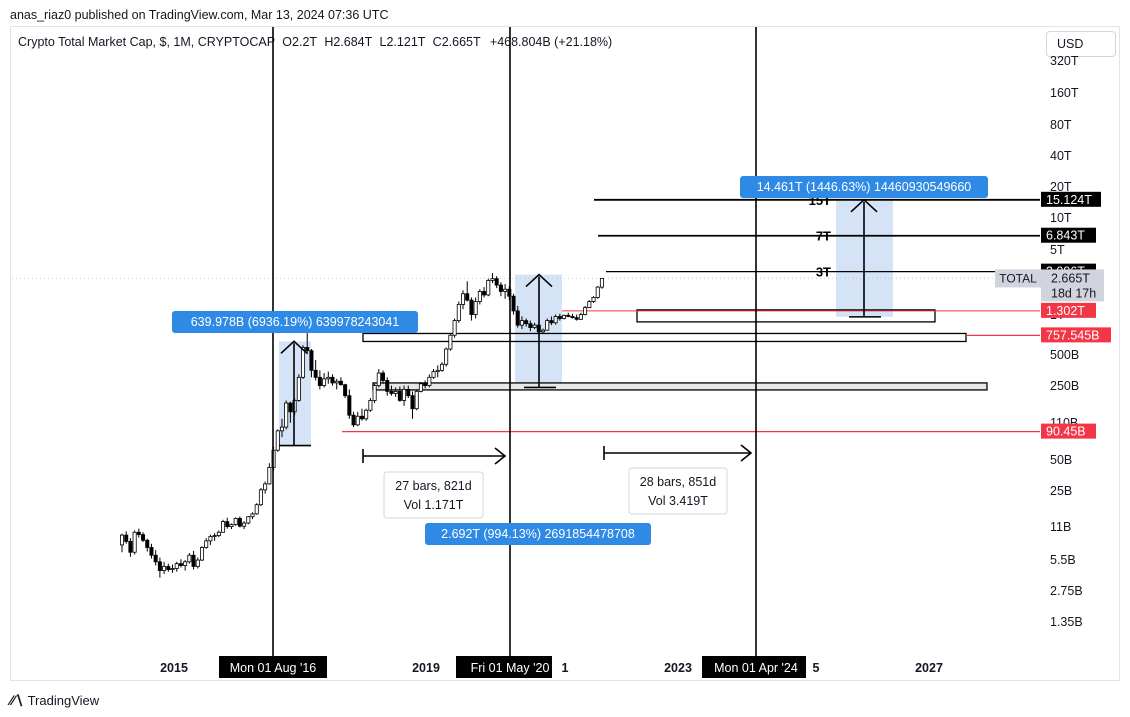 The width and height of the screenshot is (1130, 717). I want to click on ohlc-high: H2.684T, so click(348, 42).